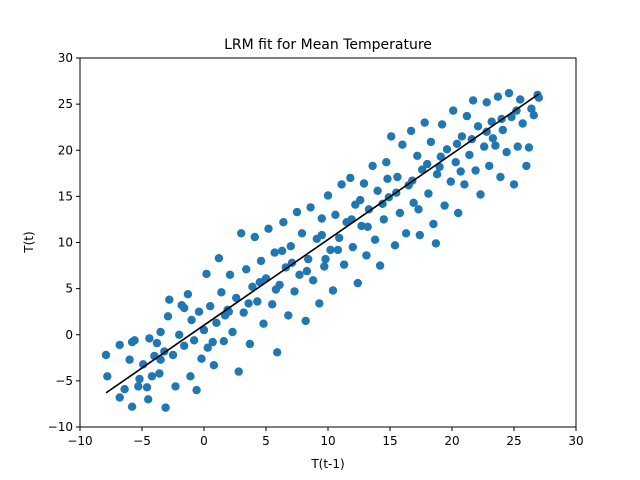  What do you see at coordinates (451, 441) in the screenshot?
I see `x-tick-label: 20` at bounding box center [451, 441].